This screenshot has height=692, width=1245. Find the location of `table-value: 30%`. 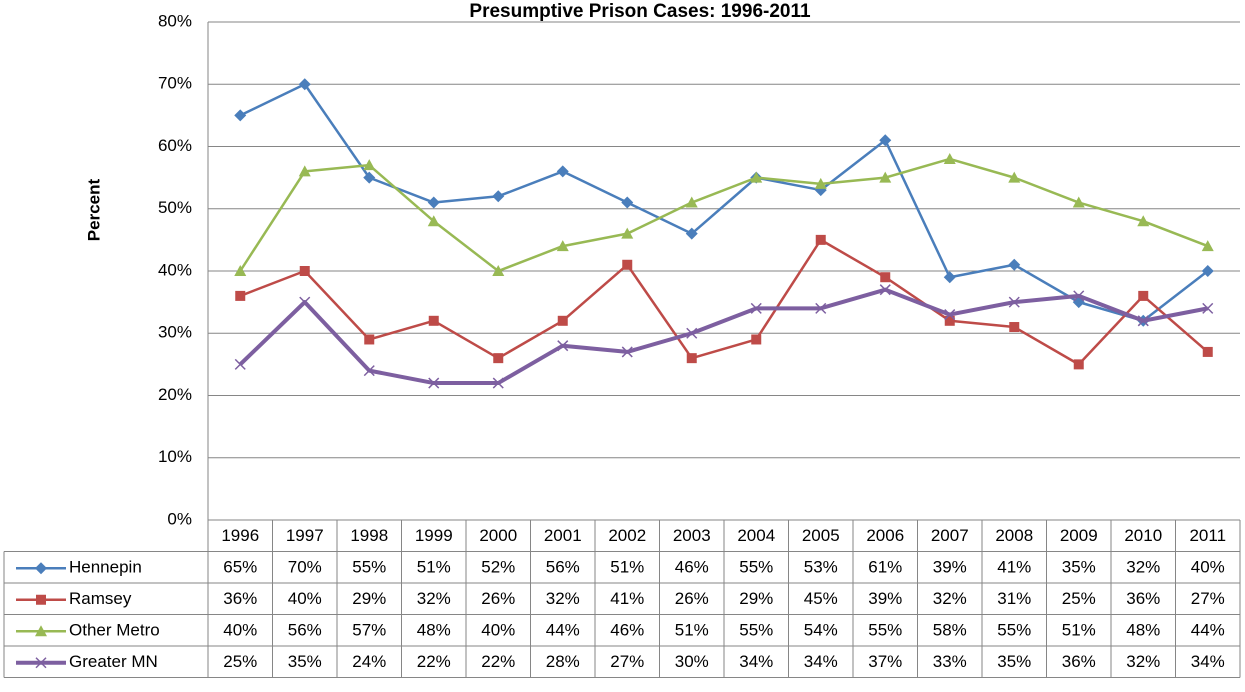

table-value: 30% is located at coordinates (692, 661).